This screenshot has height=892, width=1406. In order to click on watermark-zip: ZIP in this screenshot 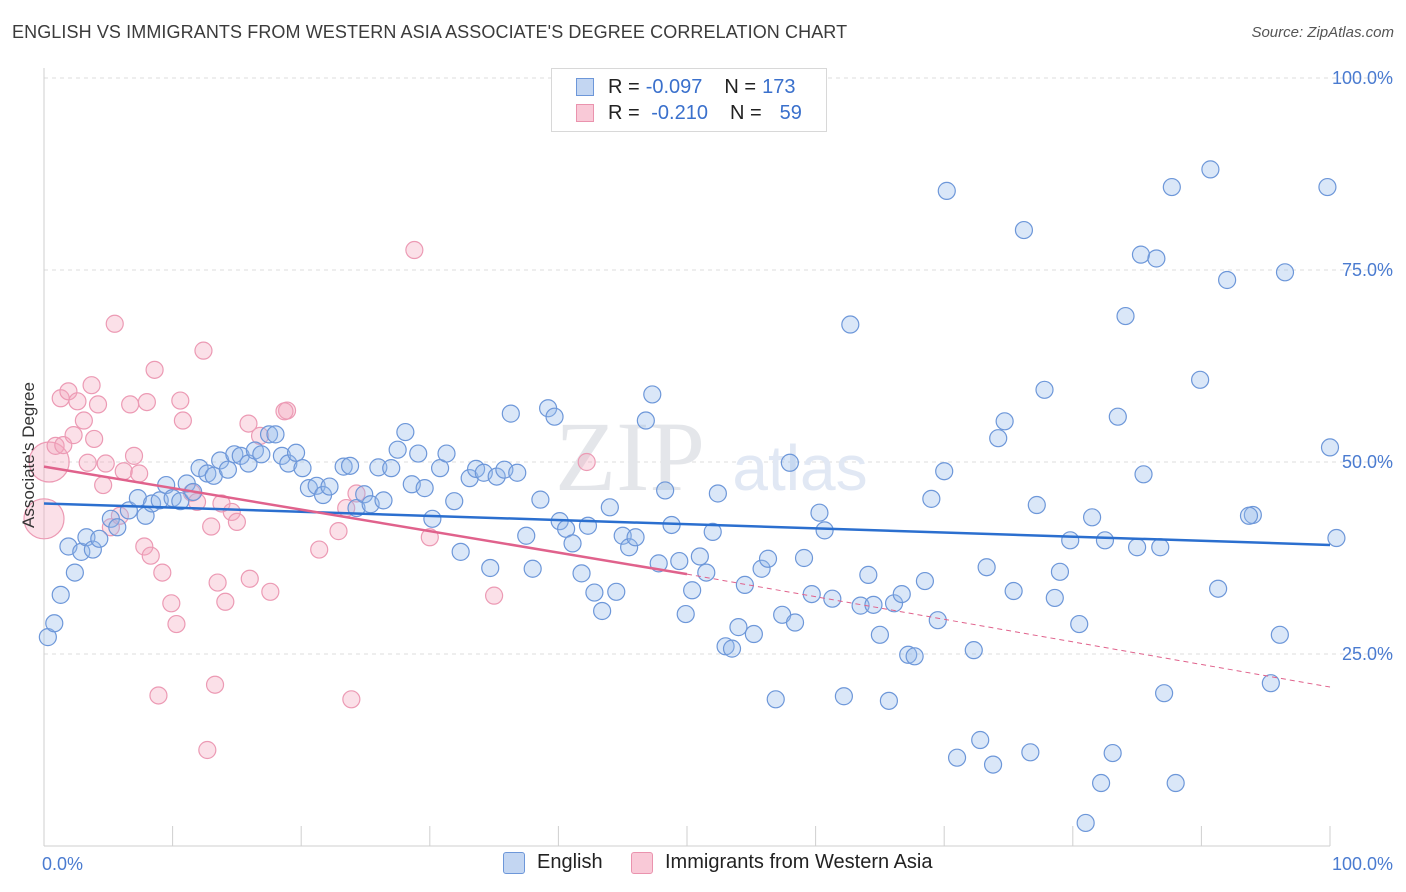, I will do `click(630, 456)`.